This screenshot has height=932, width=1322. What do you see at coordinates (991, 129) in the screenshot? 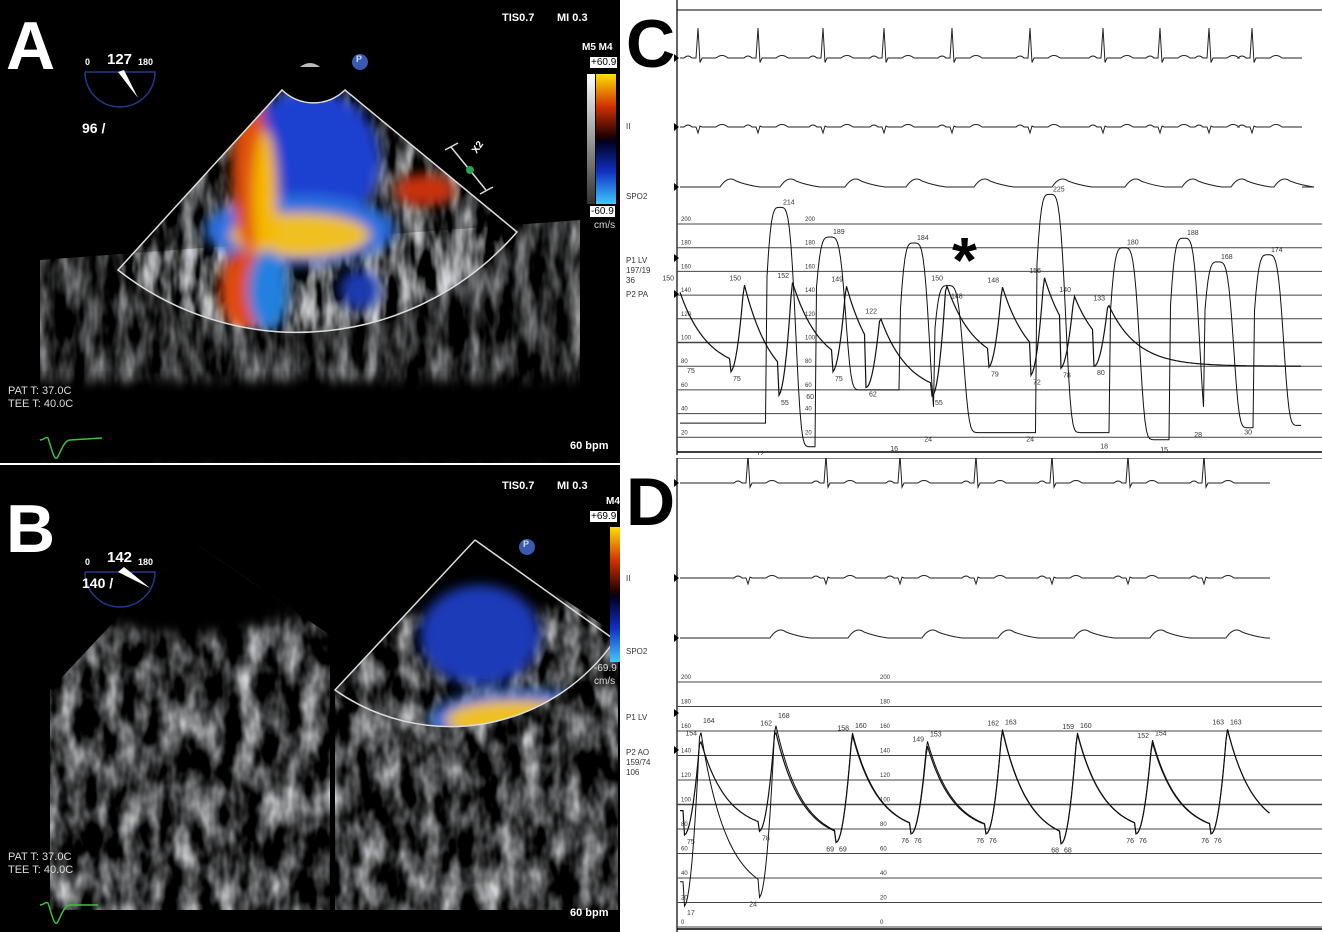
I see `ecg-lead-ii-trace` at bounding box center [991, 129].